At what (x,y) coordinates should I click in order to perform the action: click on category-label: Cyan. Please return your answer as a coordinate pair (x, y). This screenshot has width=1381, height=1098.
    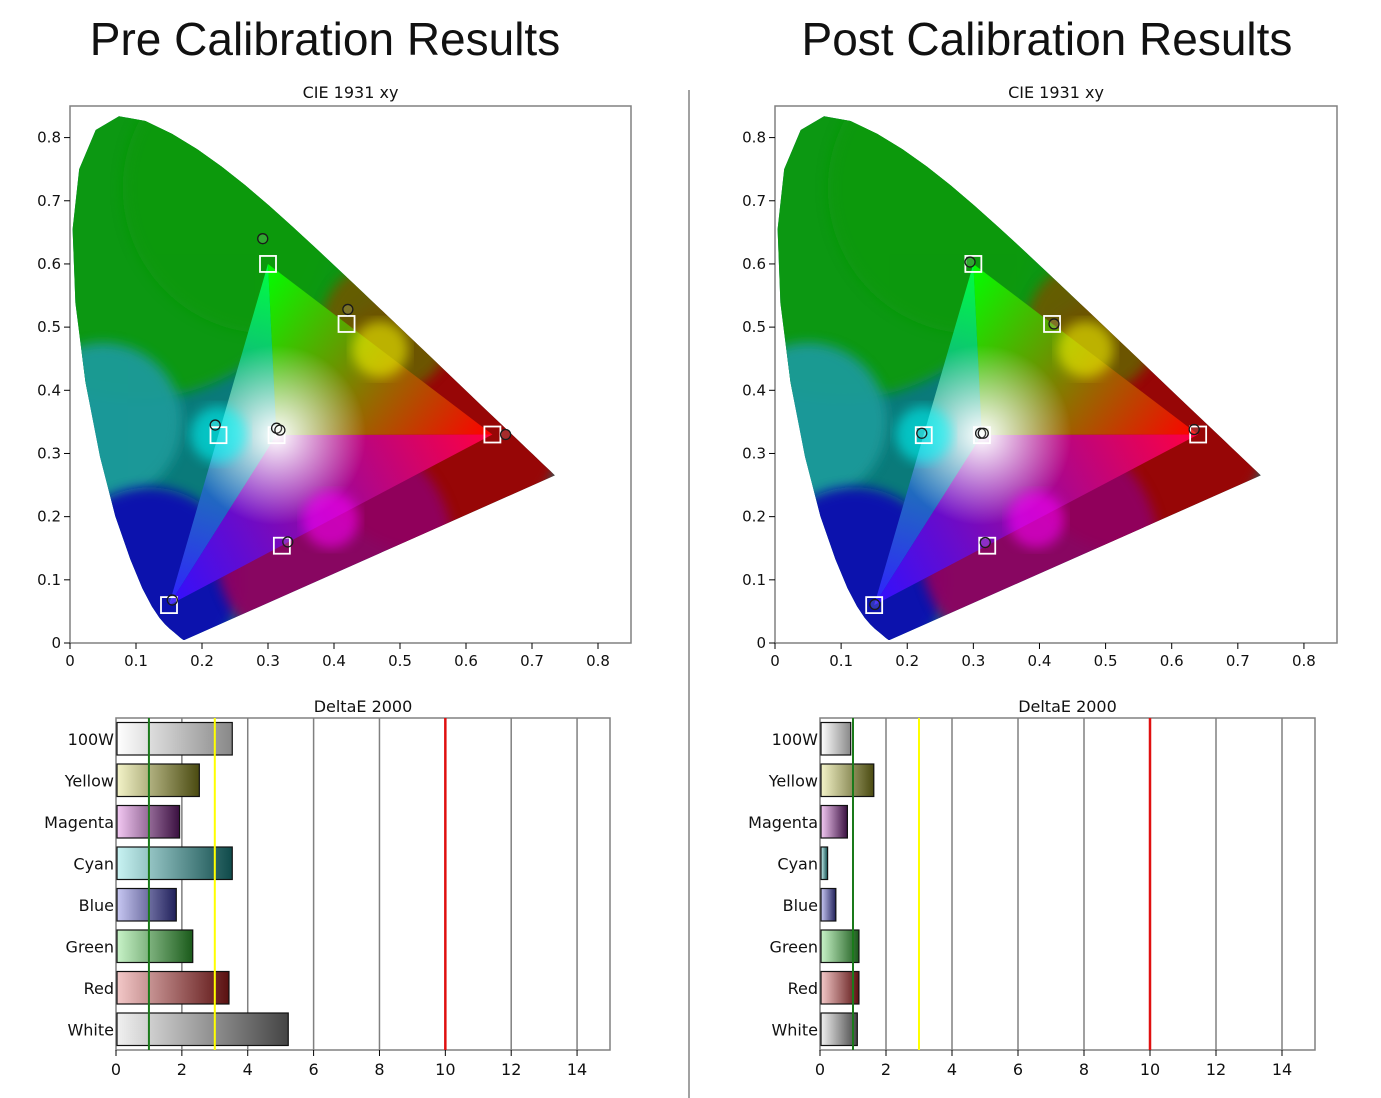
    Looking at the image, I should click on (797, 863).